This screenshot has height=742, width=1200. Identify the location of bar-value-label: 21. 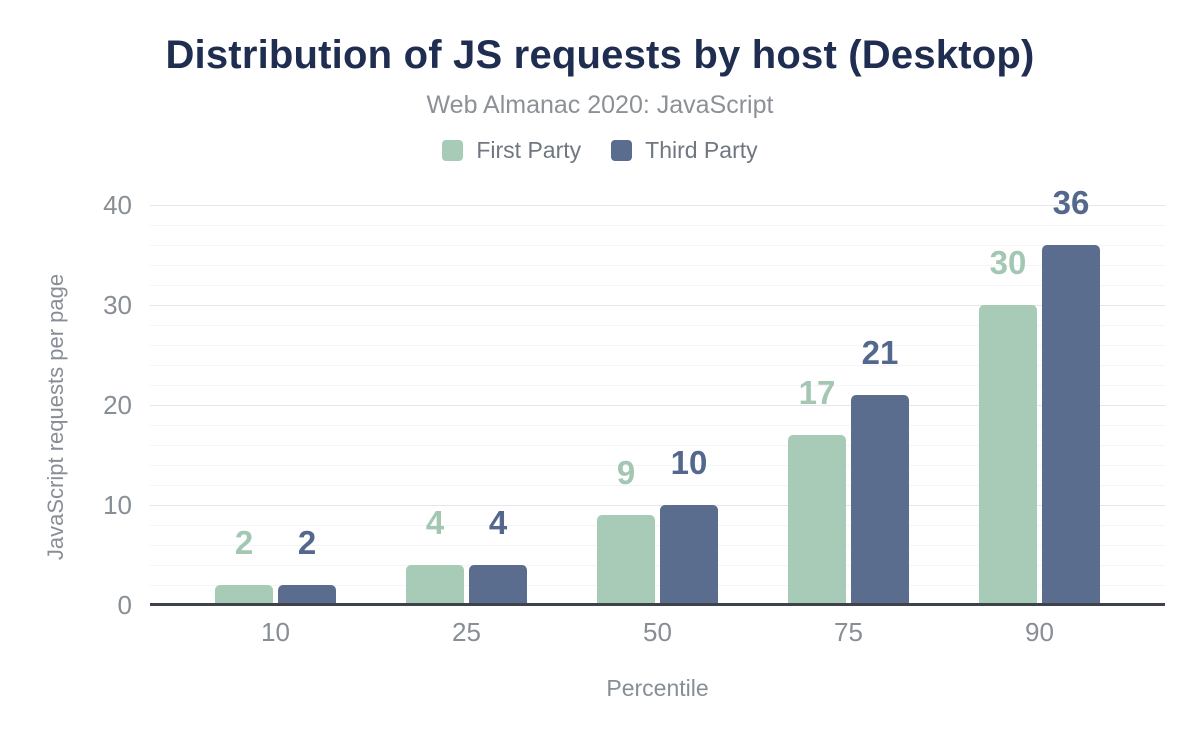
(880, 352).